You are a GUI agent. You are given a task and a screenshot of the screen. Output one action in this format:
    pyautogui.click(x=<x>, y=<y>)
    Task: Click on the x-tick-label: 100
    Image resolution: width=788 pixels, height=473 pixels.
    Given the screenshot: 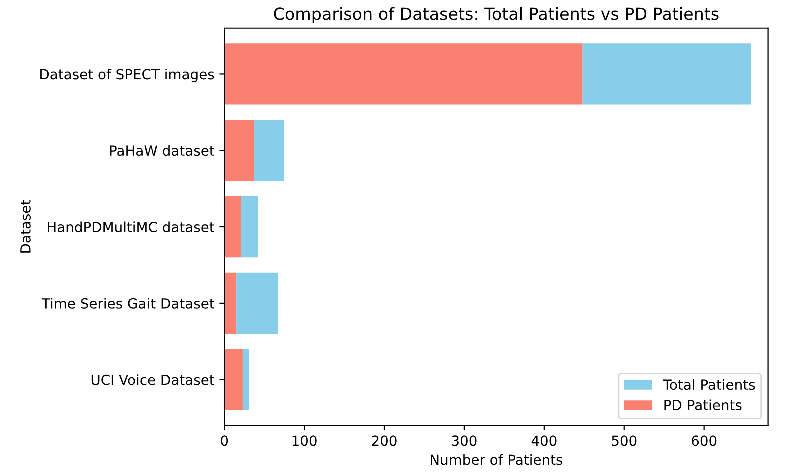 What is the action you would take?
    pyautogui.click(x=304, y=441)
    